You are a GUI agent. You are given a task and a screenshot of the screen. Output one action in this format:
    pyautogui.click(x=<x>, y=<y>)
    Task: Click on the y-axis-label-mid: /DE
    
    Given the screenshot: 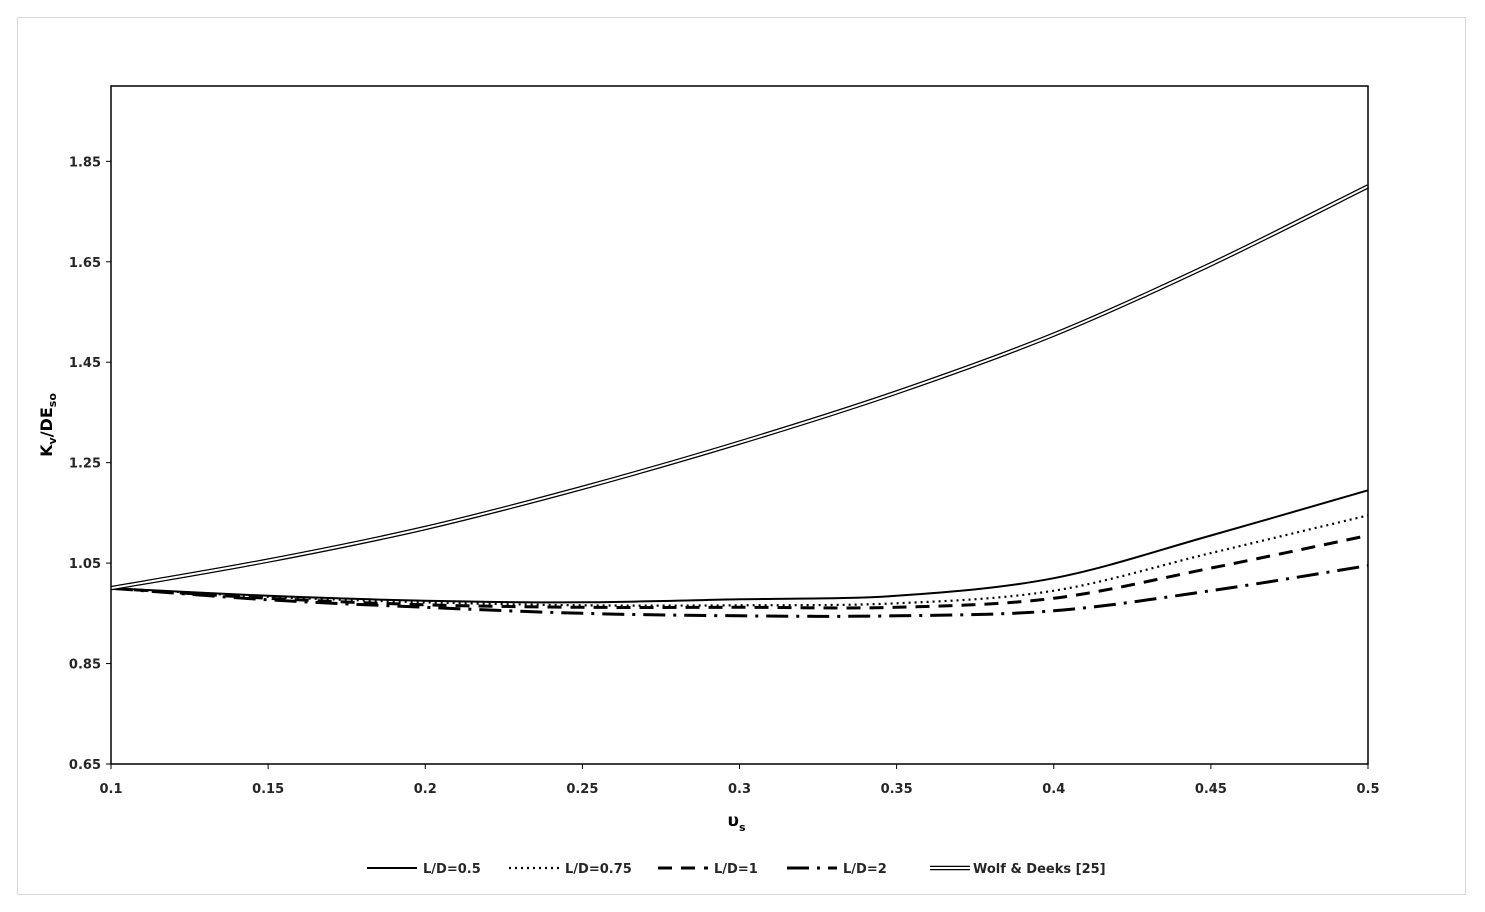 What is the action you would take?
    pyautogui.click(x=46, y=422)
    